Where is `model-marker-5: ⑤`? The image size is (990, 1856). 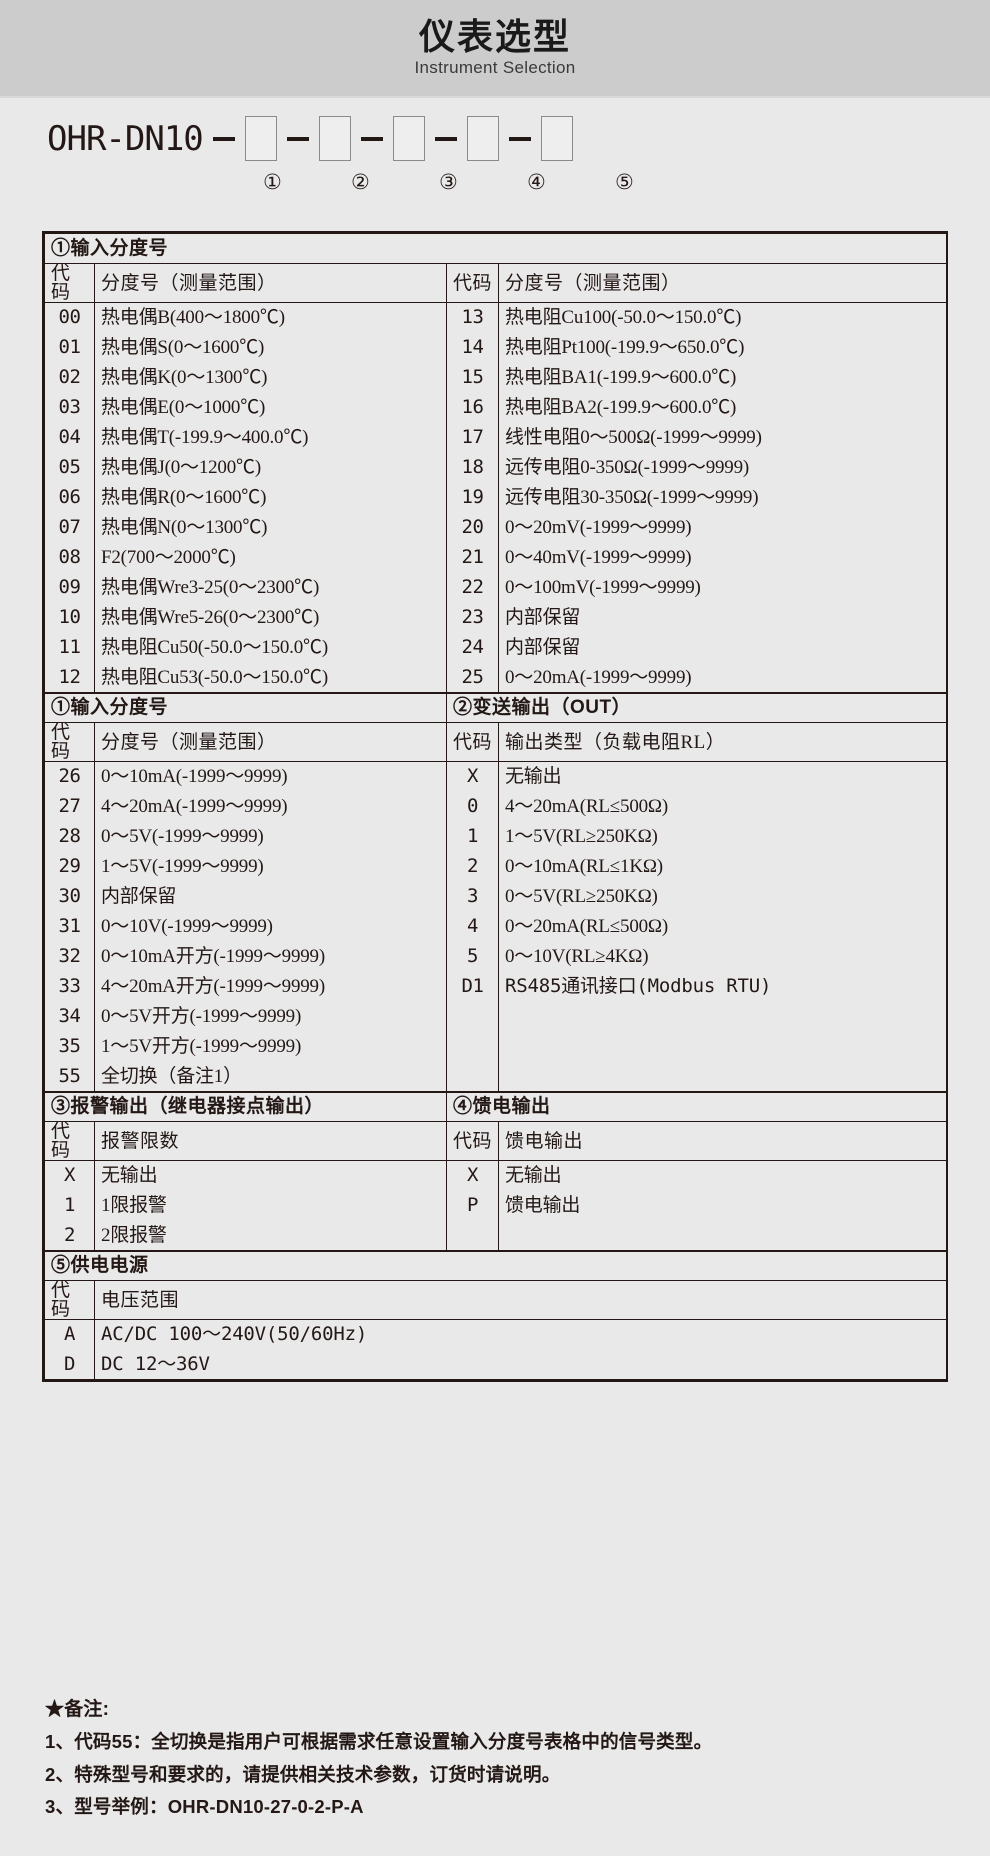 model-marker-5: ⑤ is located at coordinates (624, 182).